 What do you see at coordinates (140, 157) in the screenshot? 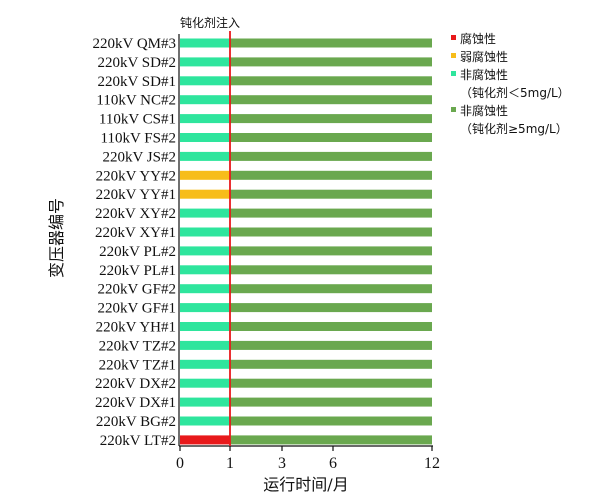
I see `y-tick-label: 220kV JS#2` at bounding box center [140, 157].